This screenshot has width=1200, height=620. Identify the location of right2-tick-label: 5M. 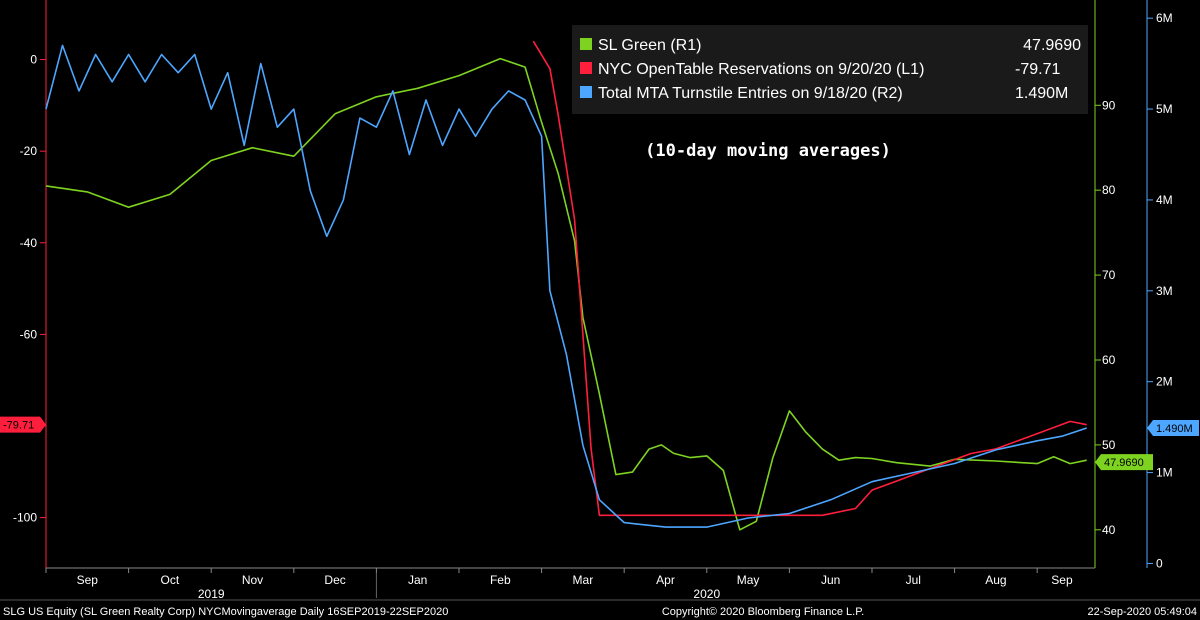
(1164, 109).